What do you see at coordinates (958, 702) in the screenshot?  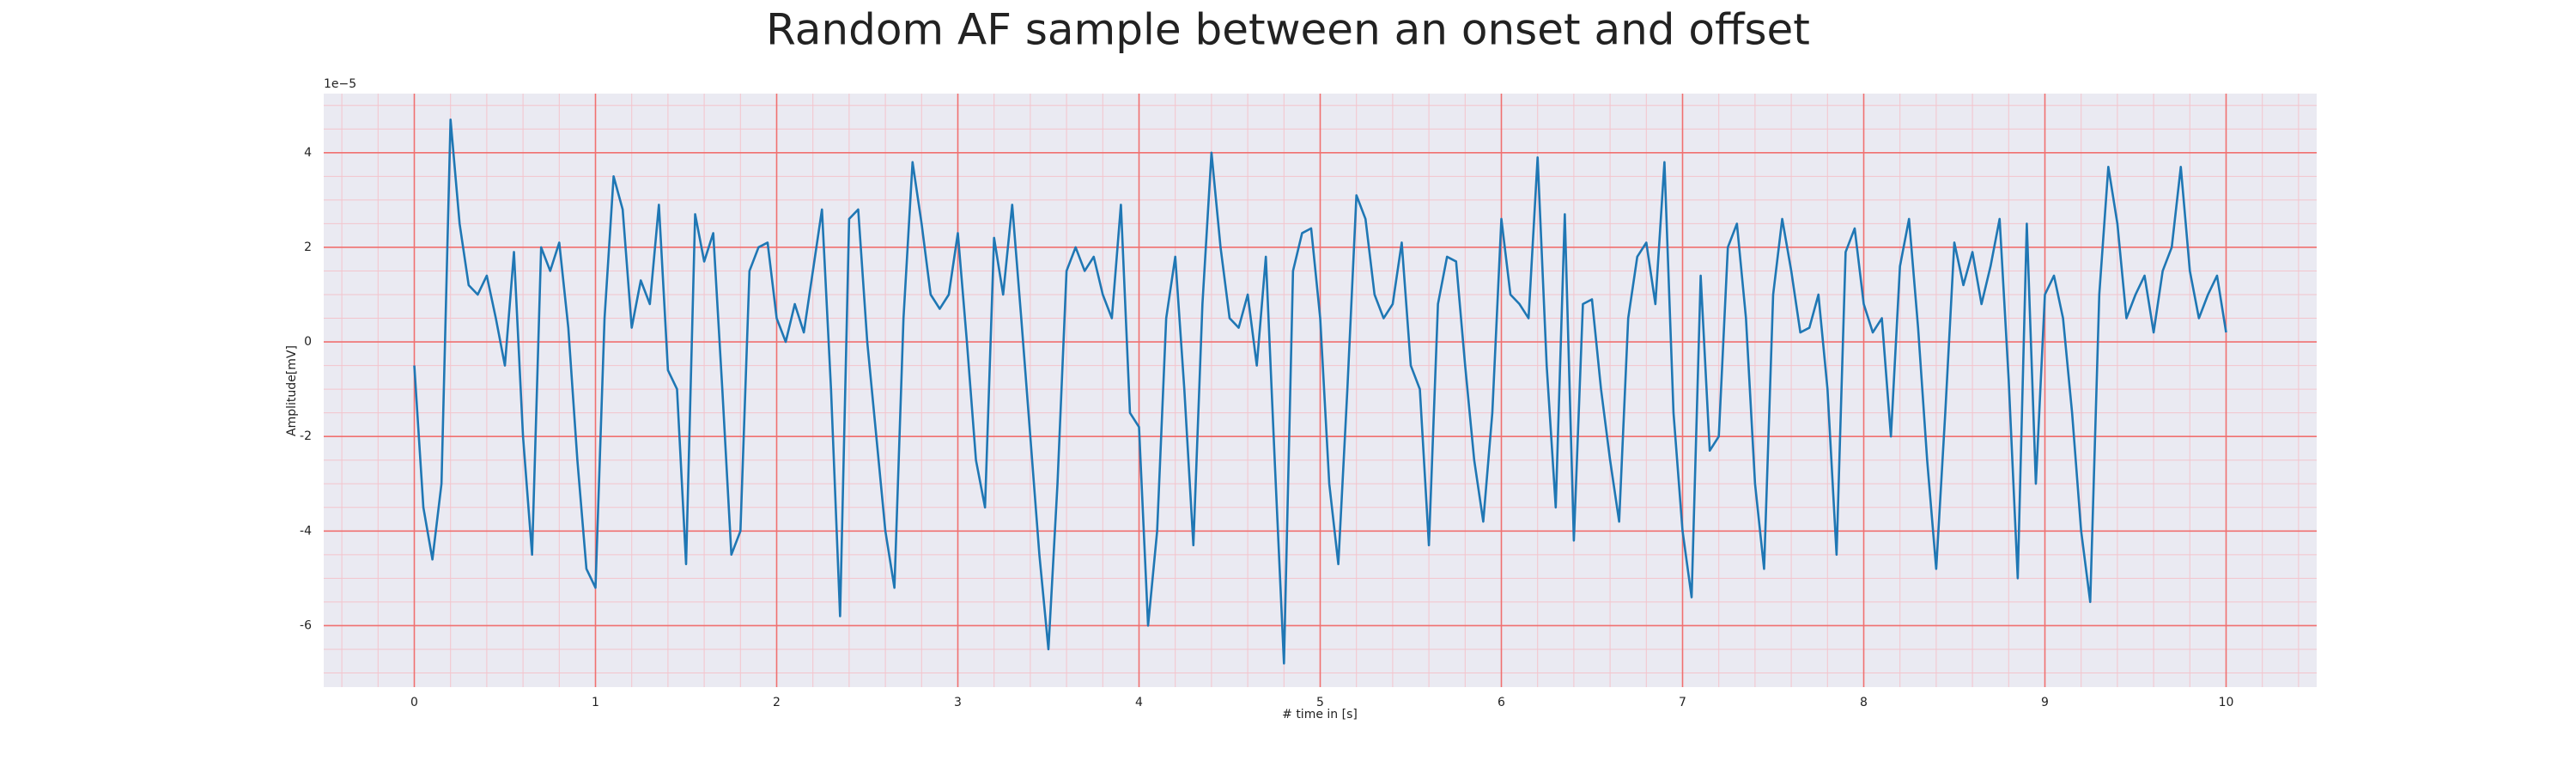 I see `x-tick-label: 3` at bounding box center [958, 702].